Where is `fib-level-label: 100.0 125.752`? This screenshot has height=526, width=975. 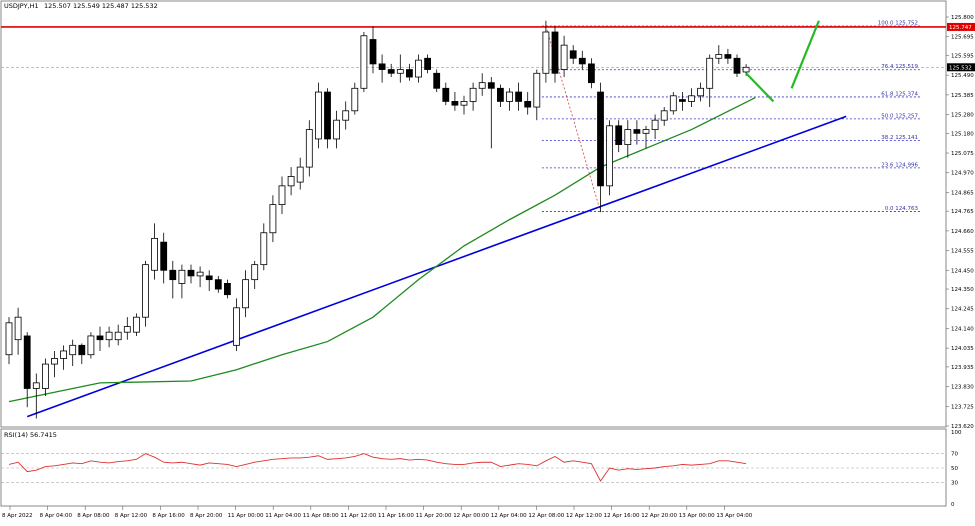 fib-level-label: 100.0 125.752 is located at coordinates (898, 24).